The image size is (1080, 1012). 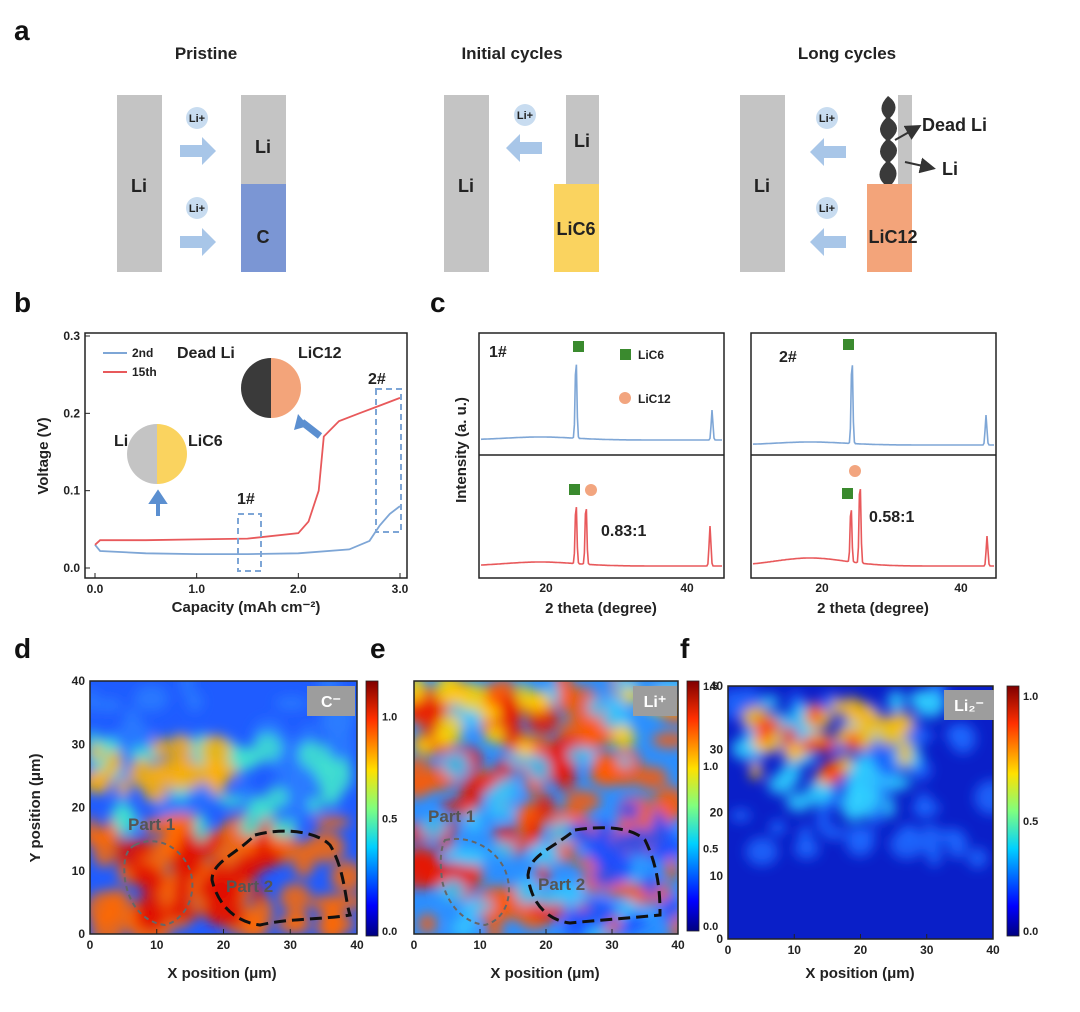 I want to click on panel-label-d: d, so click(x=22, y=648).